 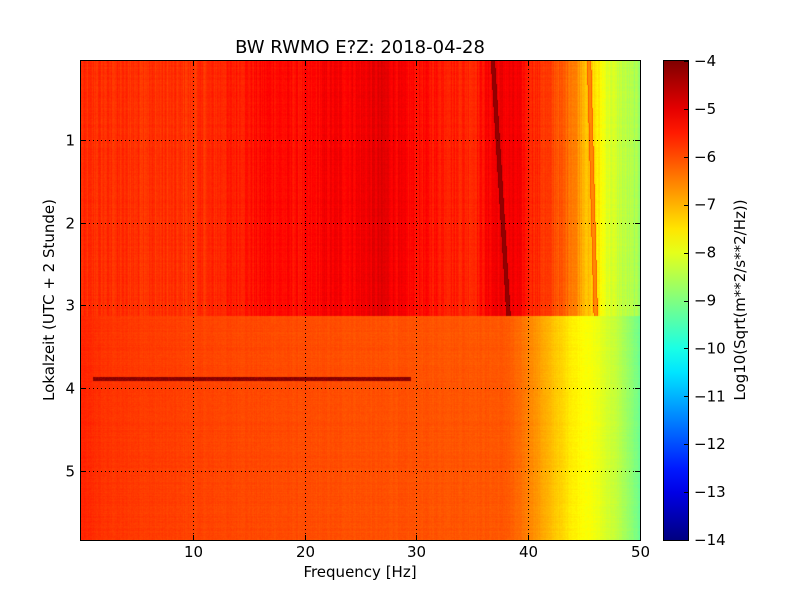 What do you see at coordinates (705, 253) in the screenshot?
I see `colorbar-tick-label-4: −8` at bounding box center [705, 253].